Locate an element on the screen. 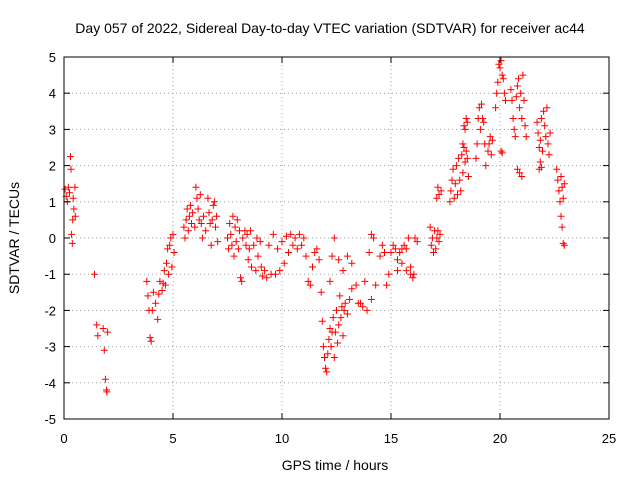 Image resolution: width=640 pixels, height=480 pixels. y-tick-label: -1 is located at coordinates (50, 274).